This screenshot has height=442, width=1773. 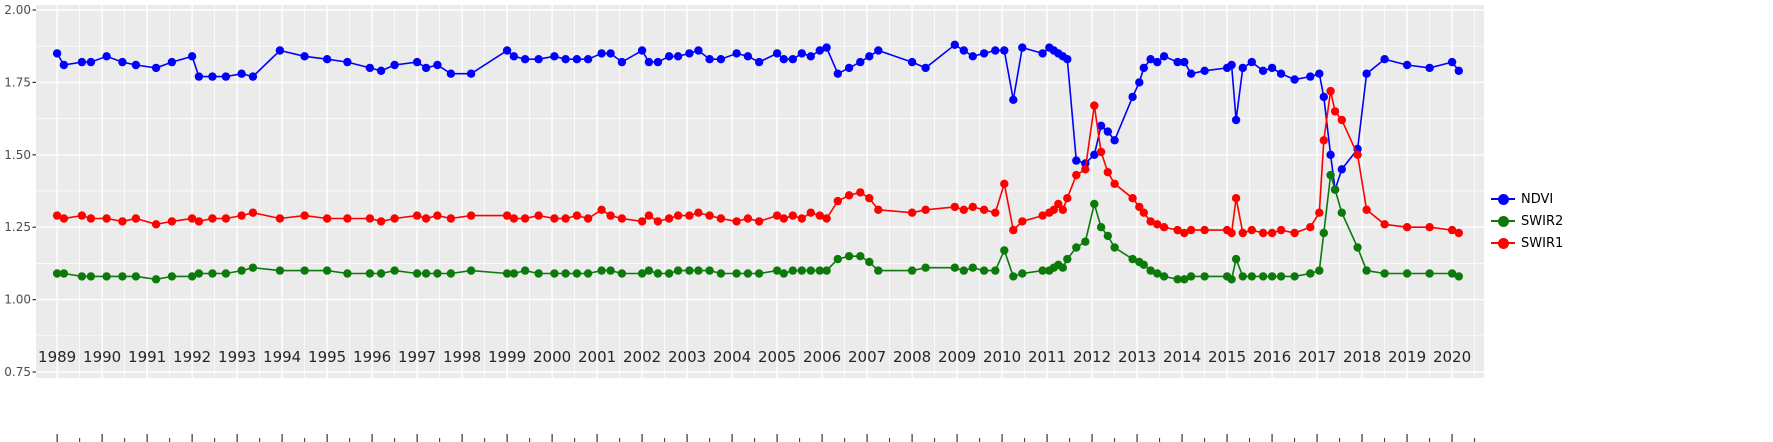 I want to click on x-axis-tick-label: 2010, so click(x=1002, y=357).